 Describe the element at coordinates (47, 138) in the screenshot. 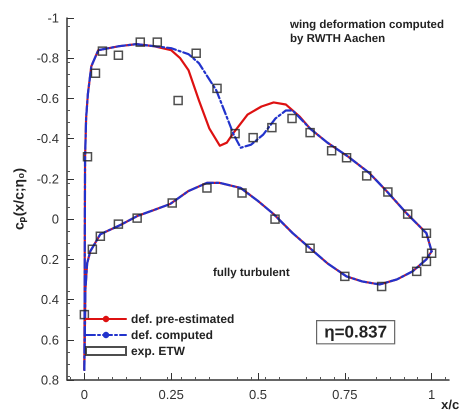

I see `y-tick-label: -0.4` at that location.